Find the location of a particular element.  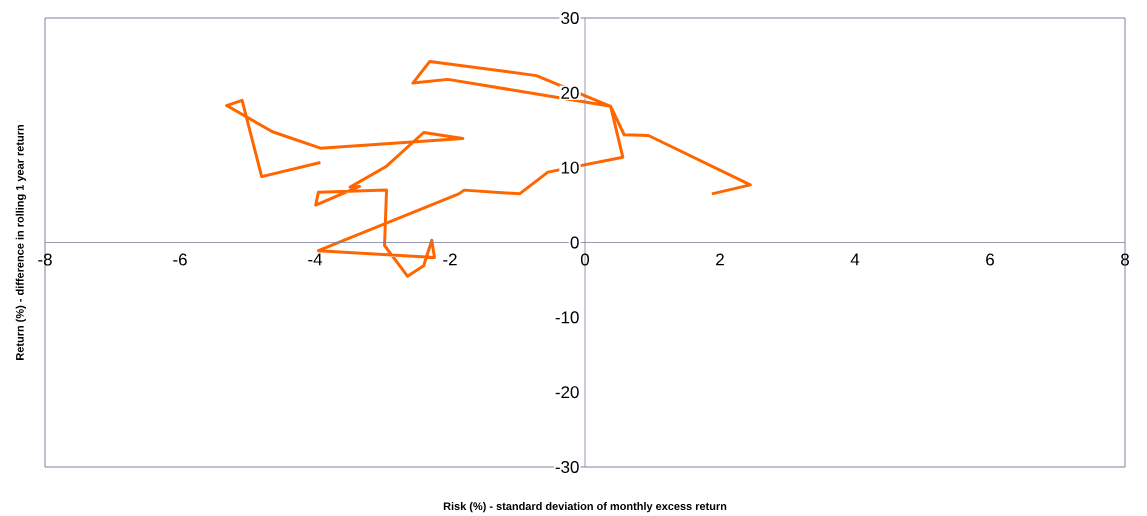

y-tick-label: 0 is located at coordinates (574, 242).